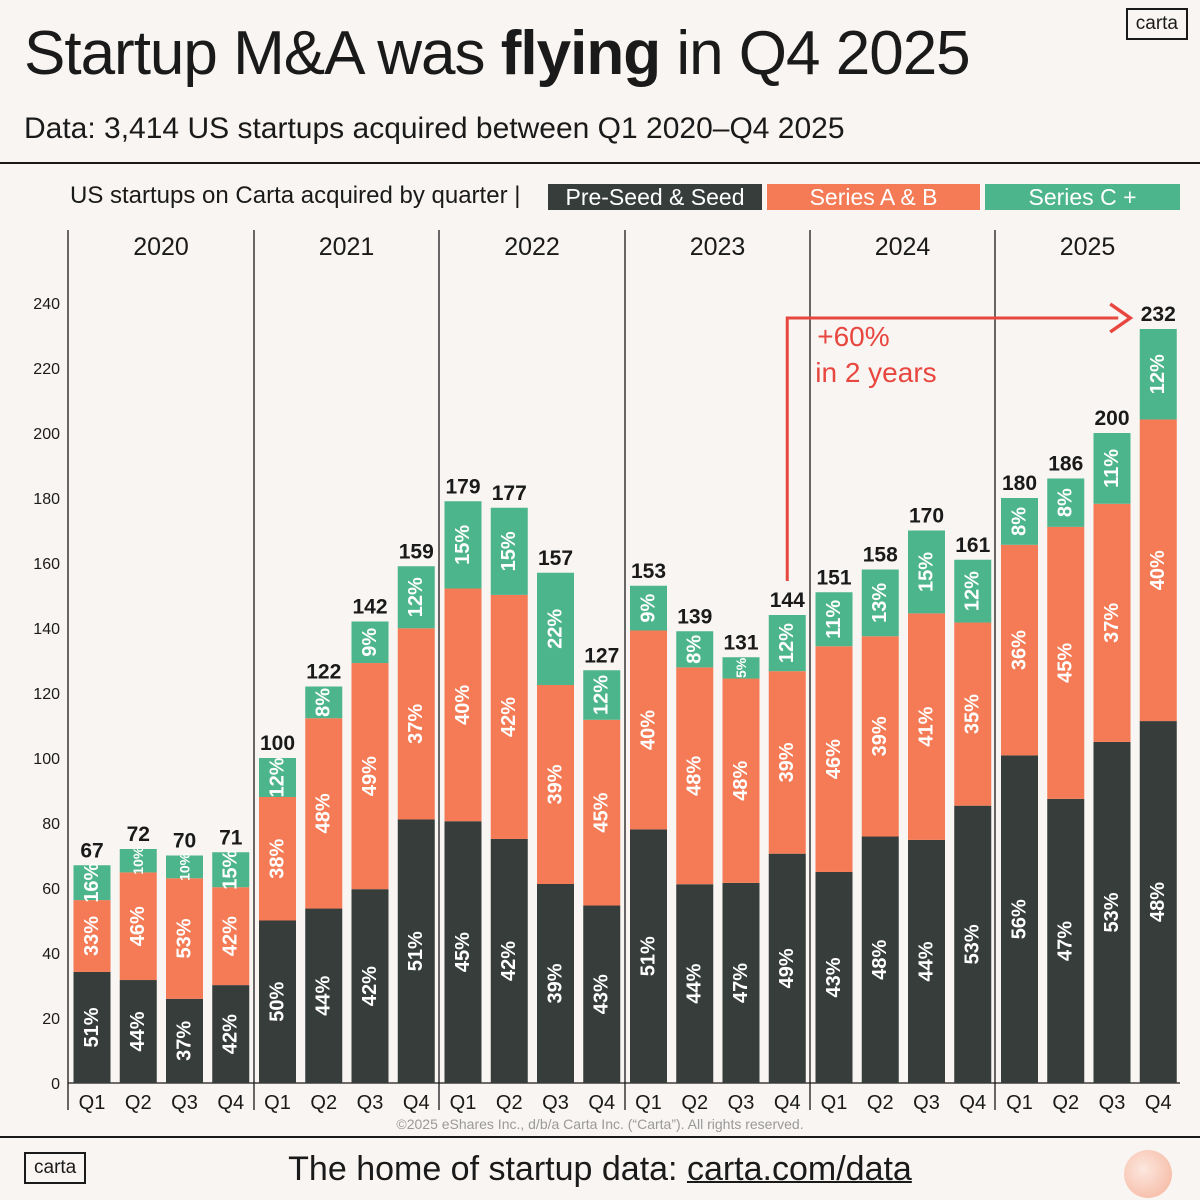  Describe the element at coordinates (649, 730) in the screenshot. I see `segment-pct-label: 40%` at that location.